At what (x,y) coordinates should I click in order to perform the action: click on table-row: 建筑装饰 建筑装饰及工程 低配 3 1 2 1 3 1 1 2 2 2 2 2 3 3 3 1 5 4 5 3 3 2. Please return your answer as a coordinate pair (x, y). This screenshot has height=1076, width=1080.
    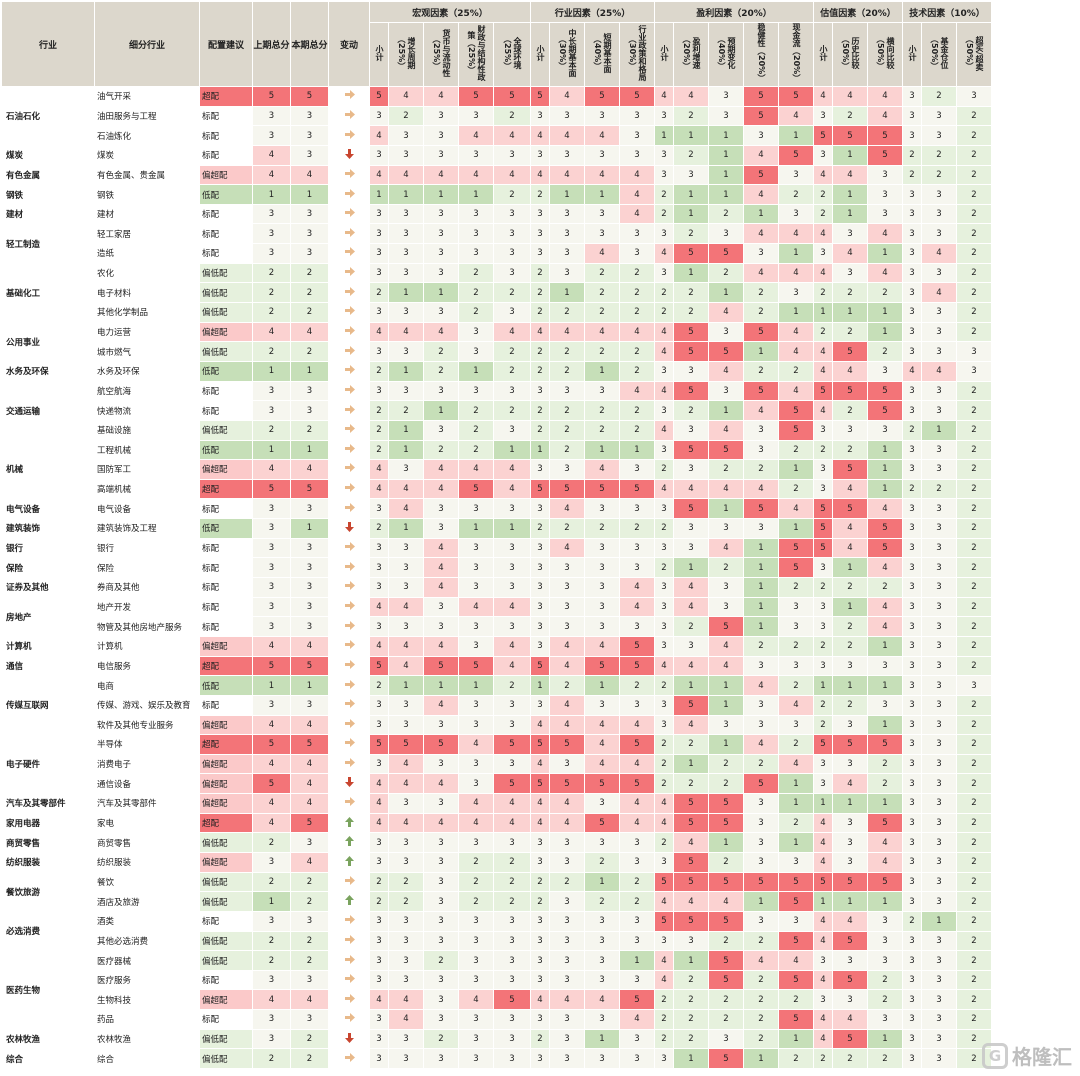
    Looking at the image, I should click on (496, 528).